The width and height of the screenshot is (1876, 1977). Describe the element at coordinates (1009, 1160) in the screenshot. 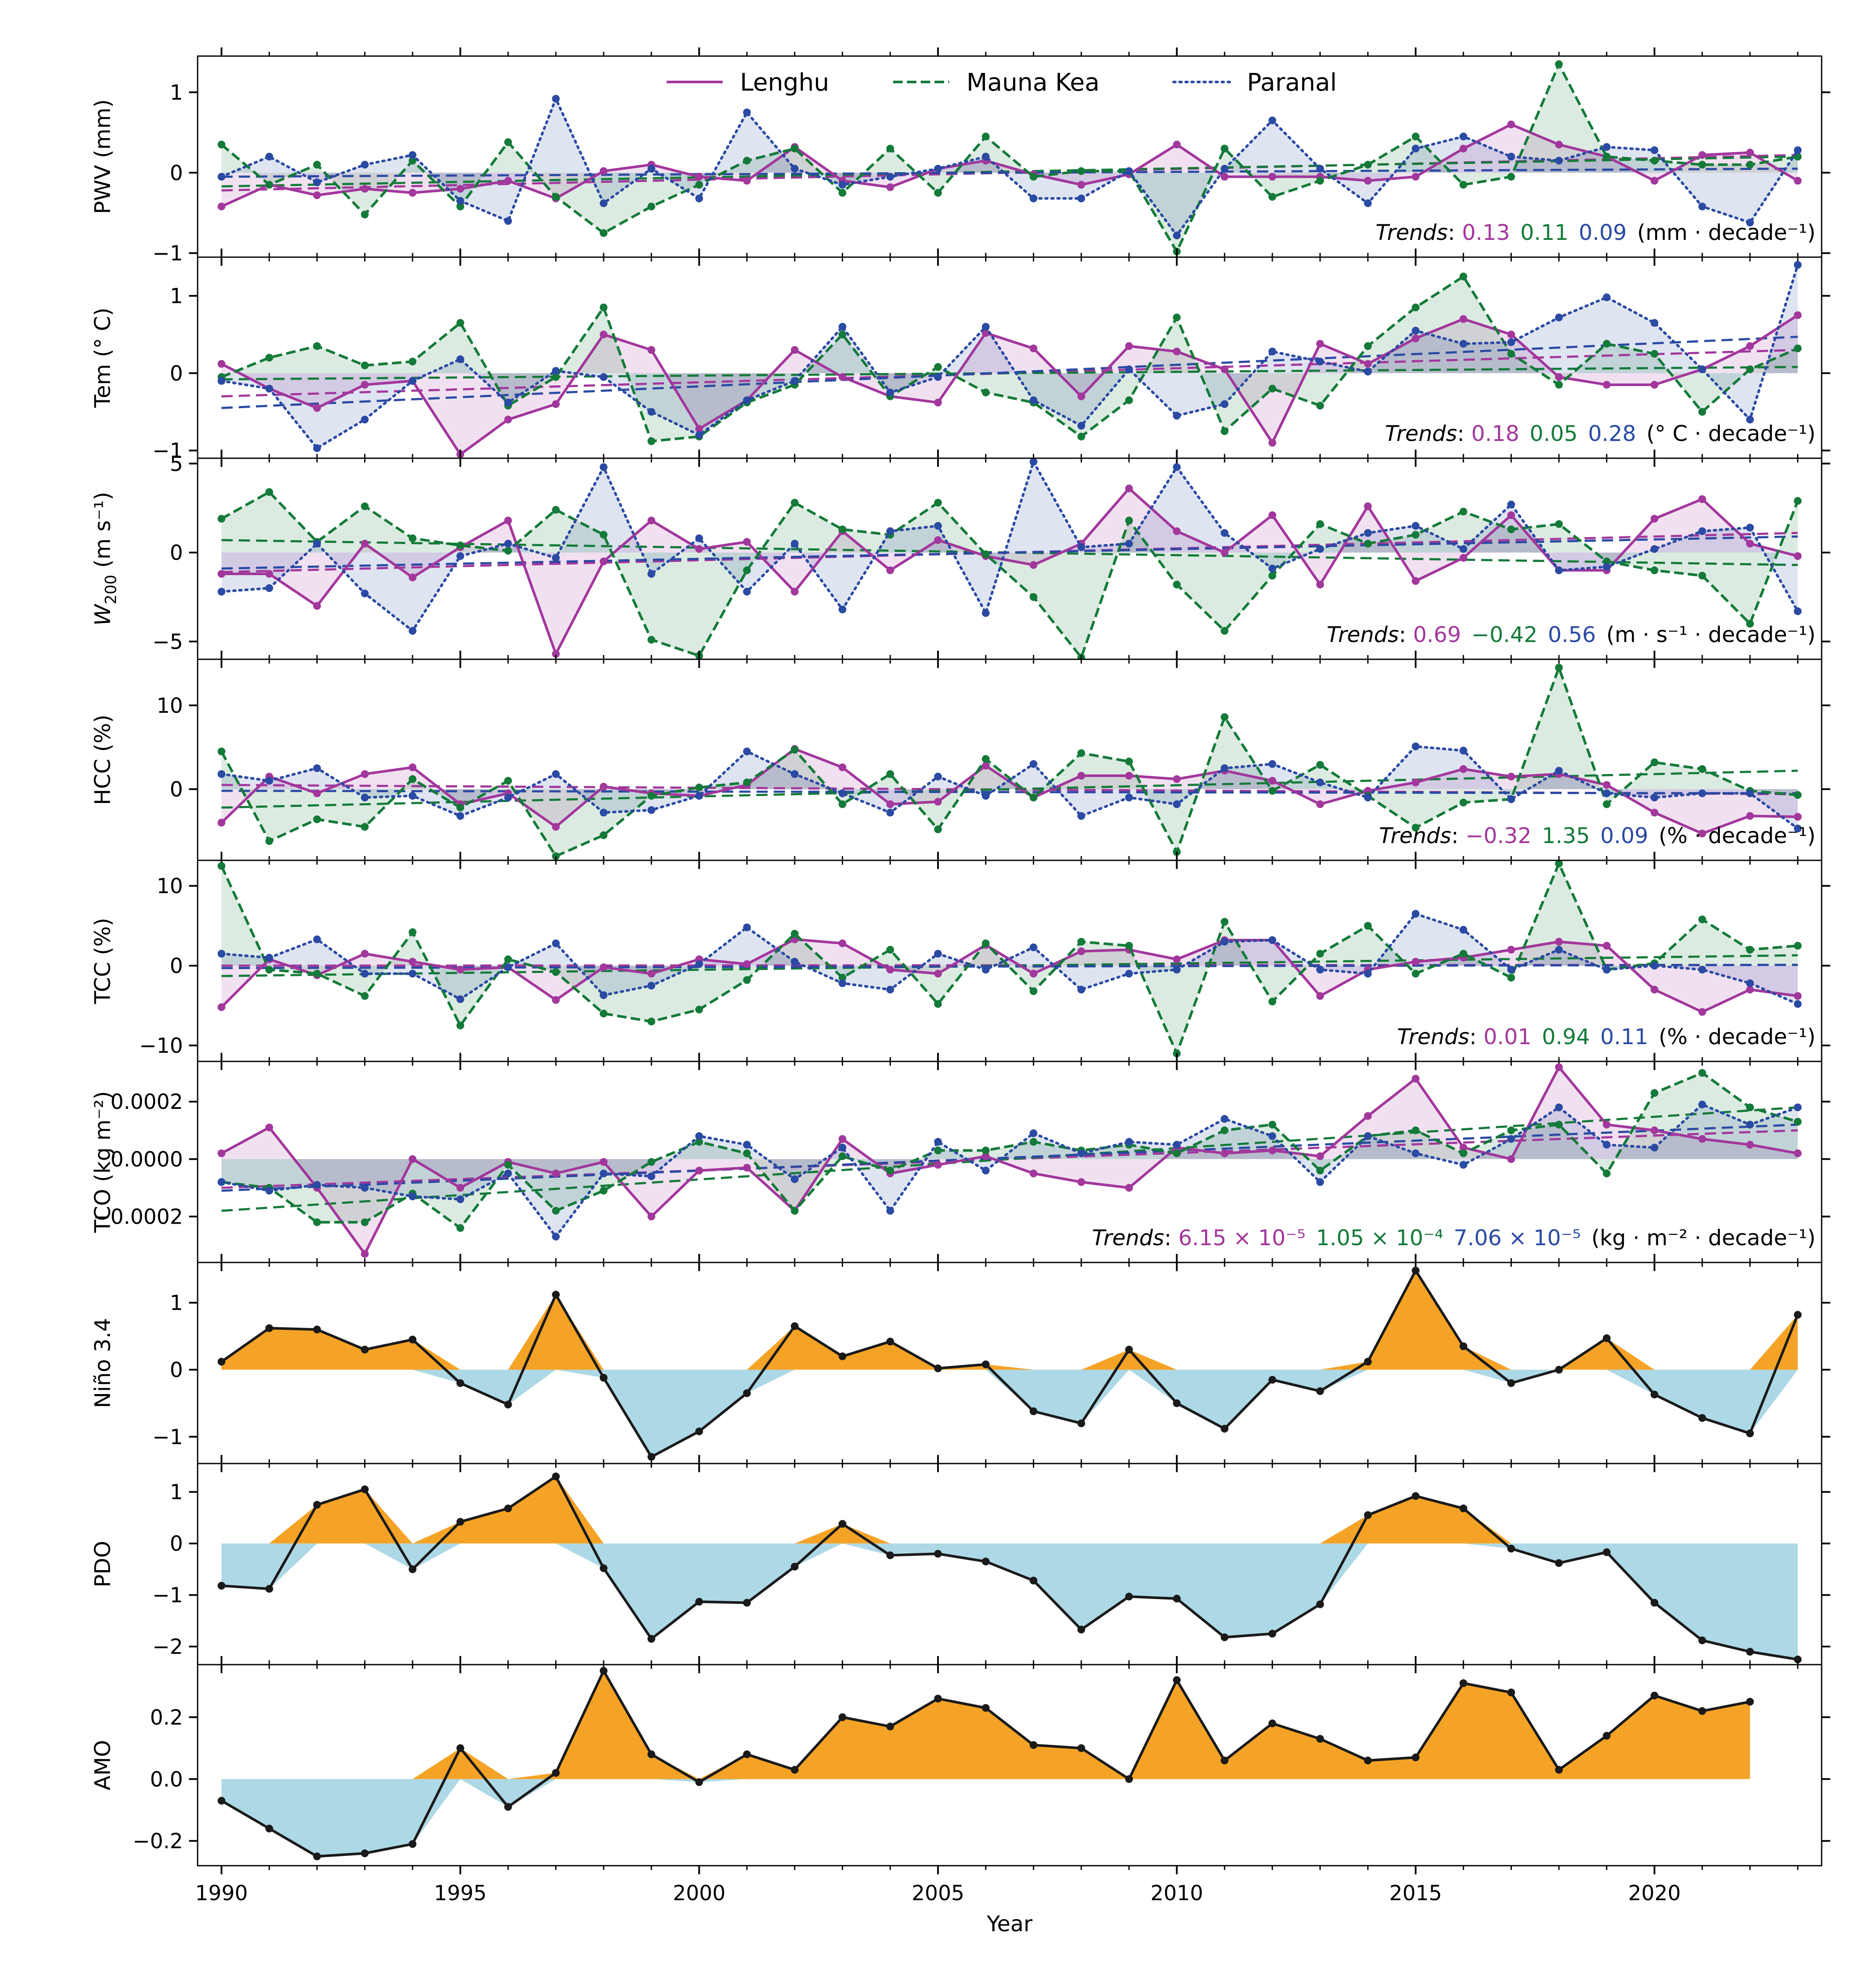

I see `plot-area-tco` at that location.